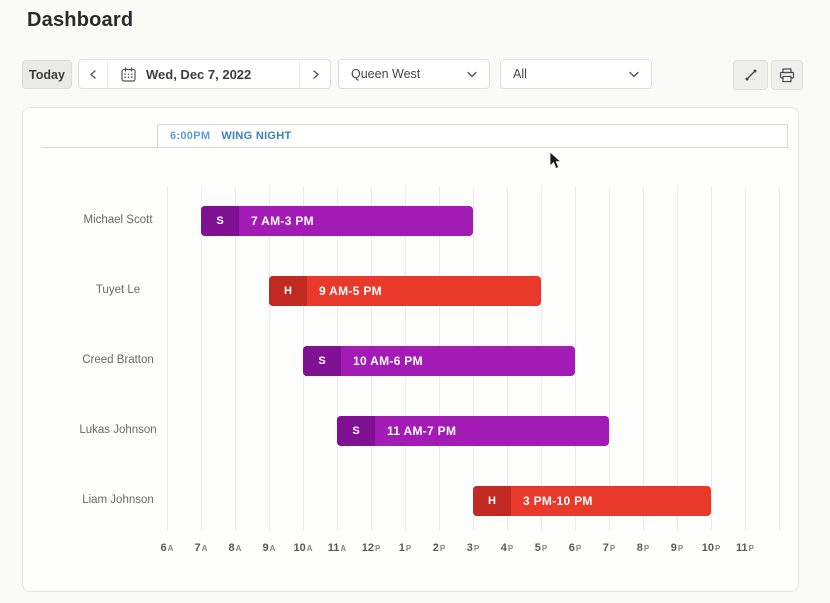 The height and width of the screenshot is (603, 830). I want to click on date-display: Wed, Dec 7, 2022, so click(203, 74).